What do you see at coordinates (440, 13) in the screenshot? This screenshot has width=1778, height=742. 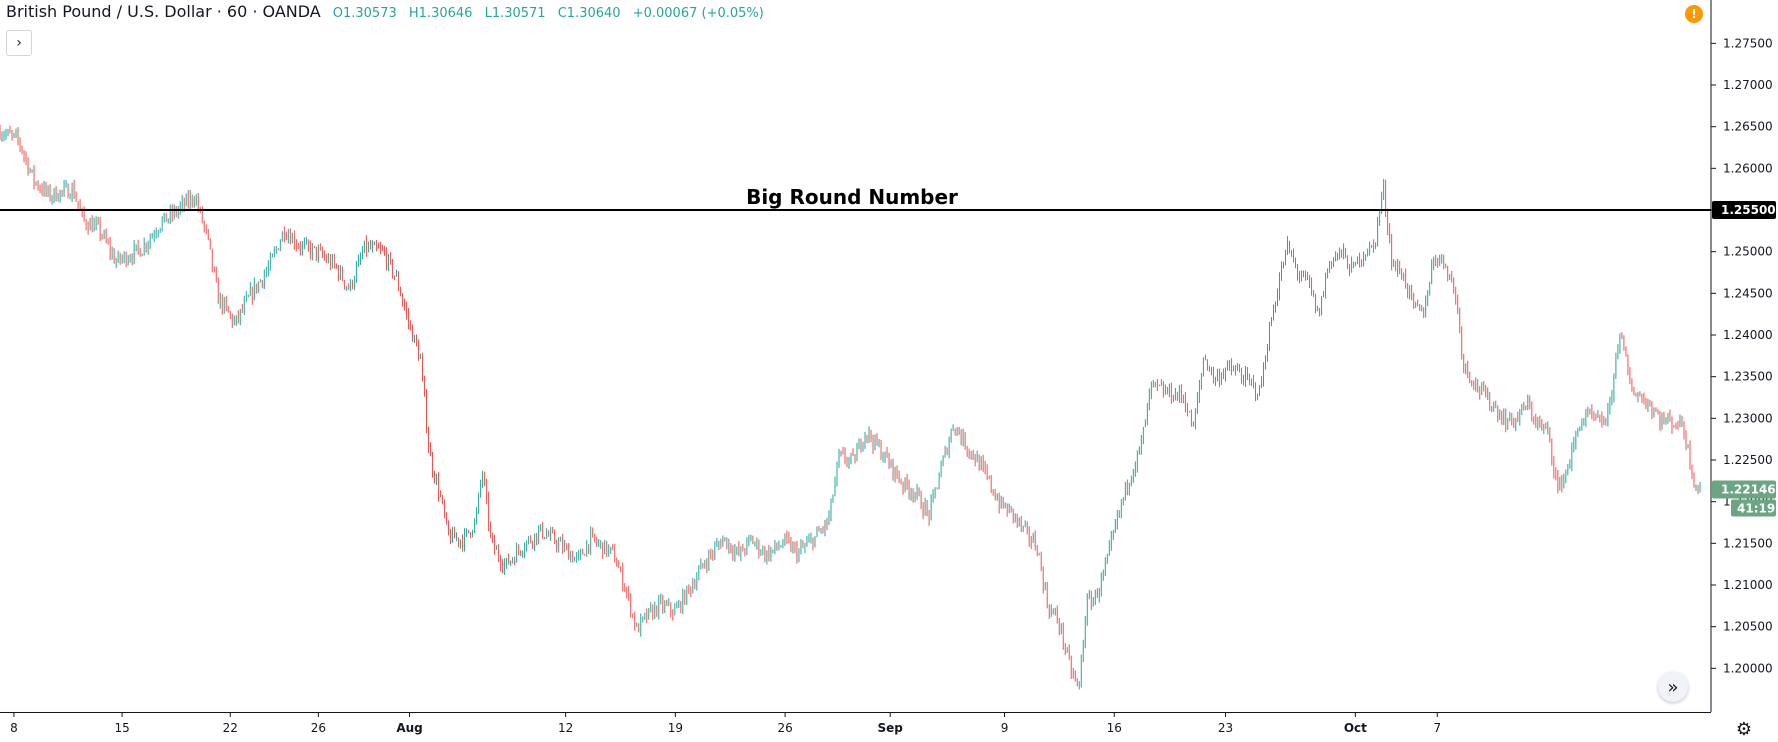 I see `high-value: H1.30646` at bounding box center [440, 13].